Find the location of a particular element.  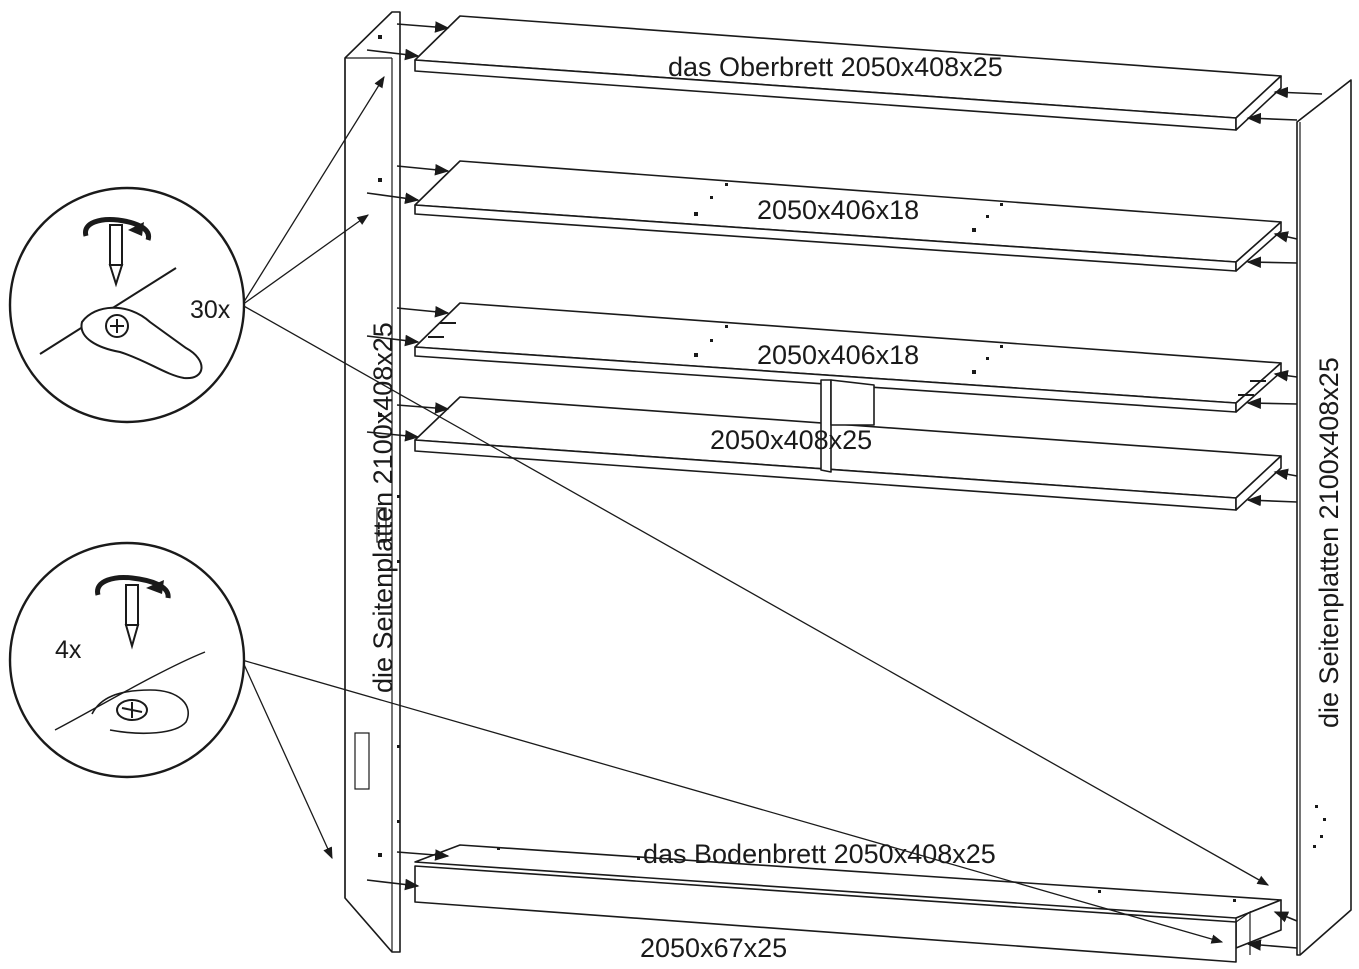

left-dowel-arrows is located at coordinates (408, 456).